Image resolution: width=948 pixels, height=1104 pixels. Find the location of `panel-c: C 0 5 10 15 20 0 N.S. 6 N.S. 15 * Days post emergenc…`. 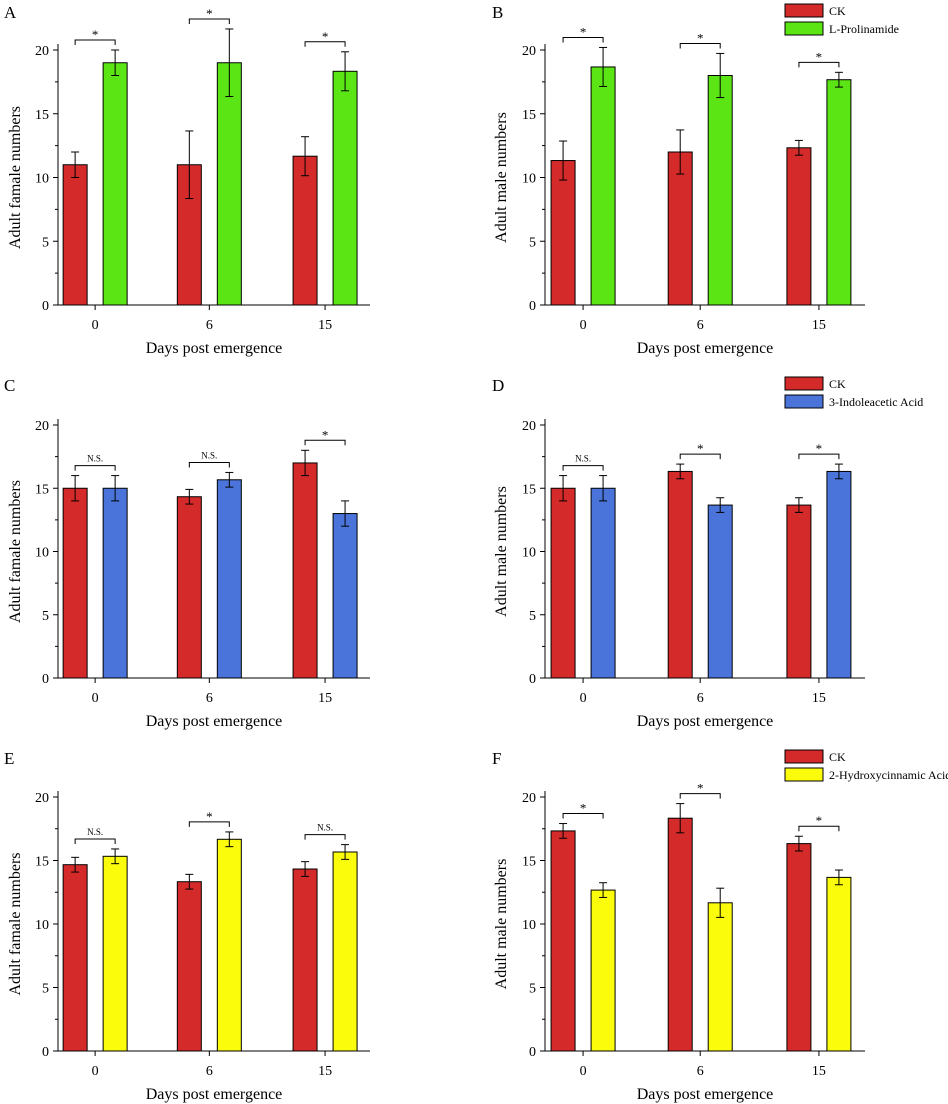

panel-c: C 0 5 10 15 20 0 N.S. 6 N.S. 15 * Days post emergenc… is located at coordinates (187, 553).